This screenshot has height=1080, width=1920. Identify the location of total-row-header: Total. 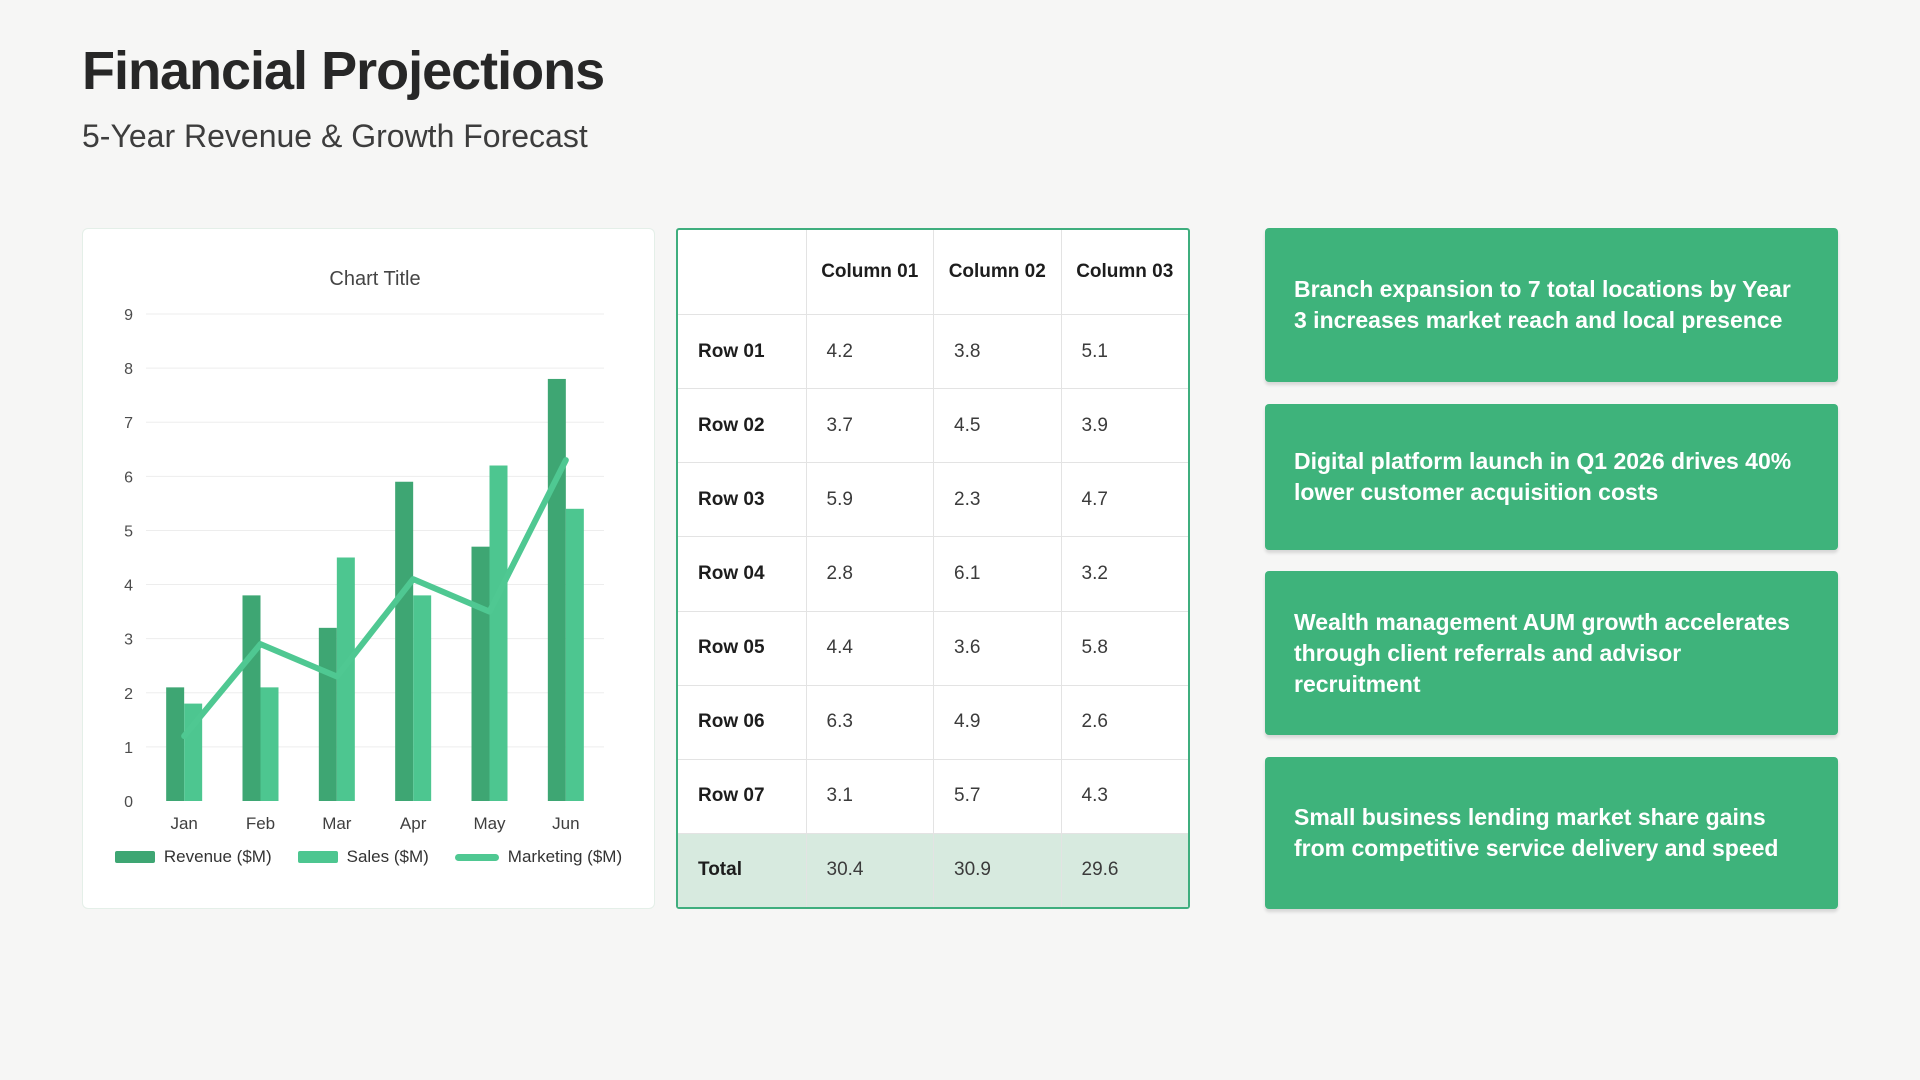
(720, 870).